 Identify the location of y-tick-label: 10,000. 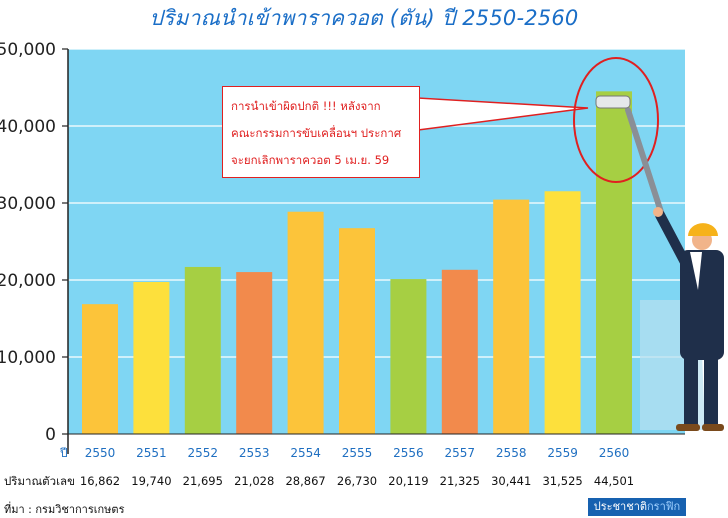
(28, 358).